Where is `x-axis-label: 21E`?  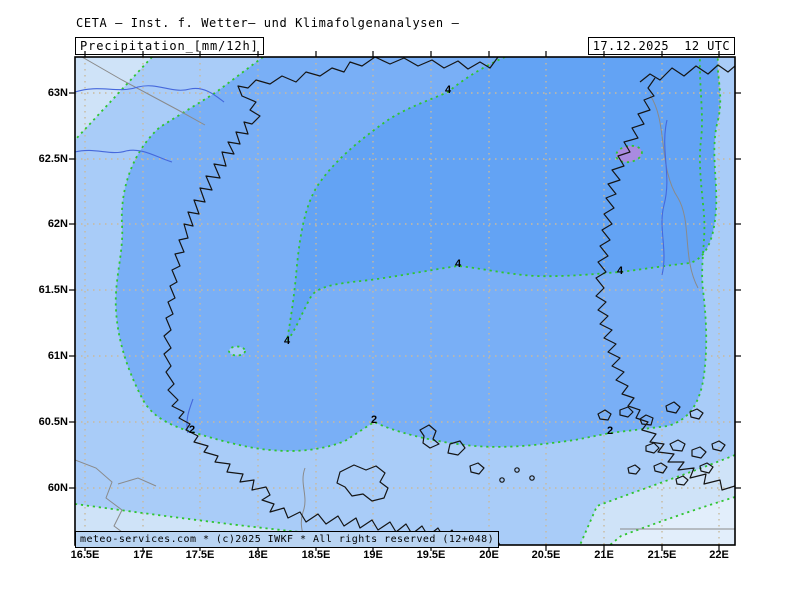
x-axis-label: 21E is located at coordinates (604, 555).